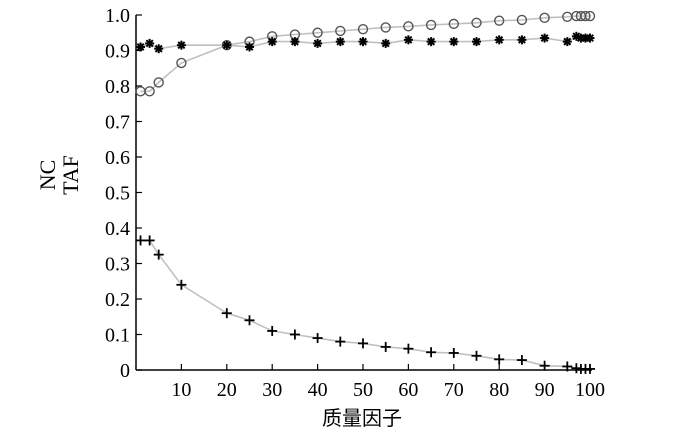 The height and width of the screenshot is (435, 700). I want to click on x-tick-label: 20, so click(227, 390).